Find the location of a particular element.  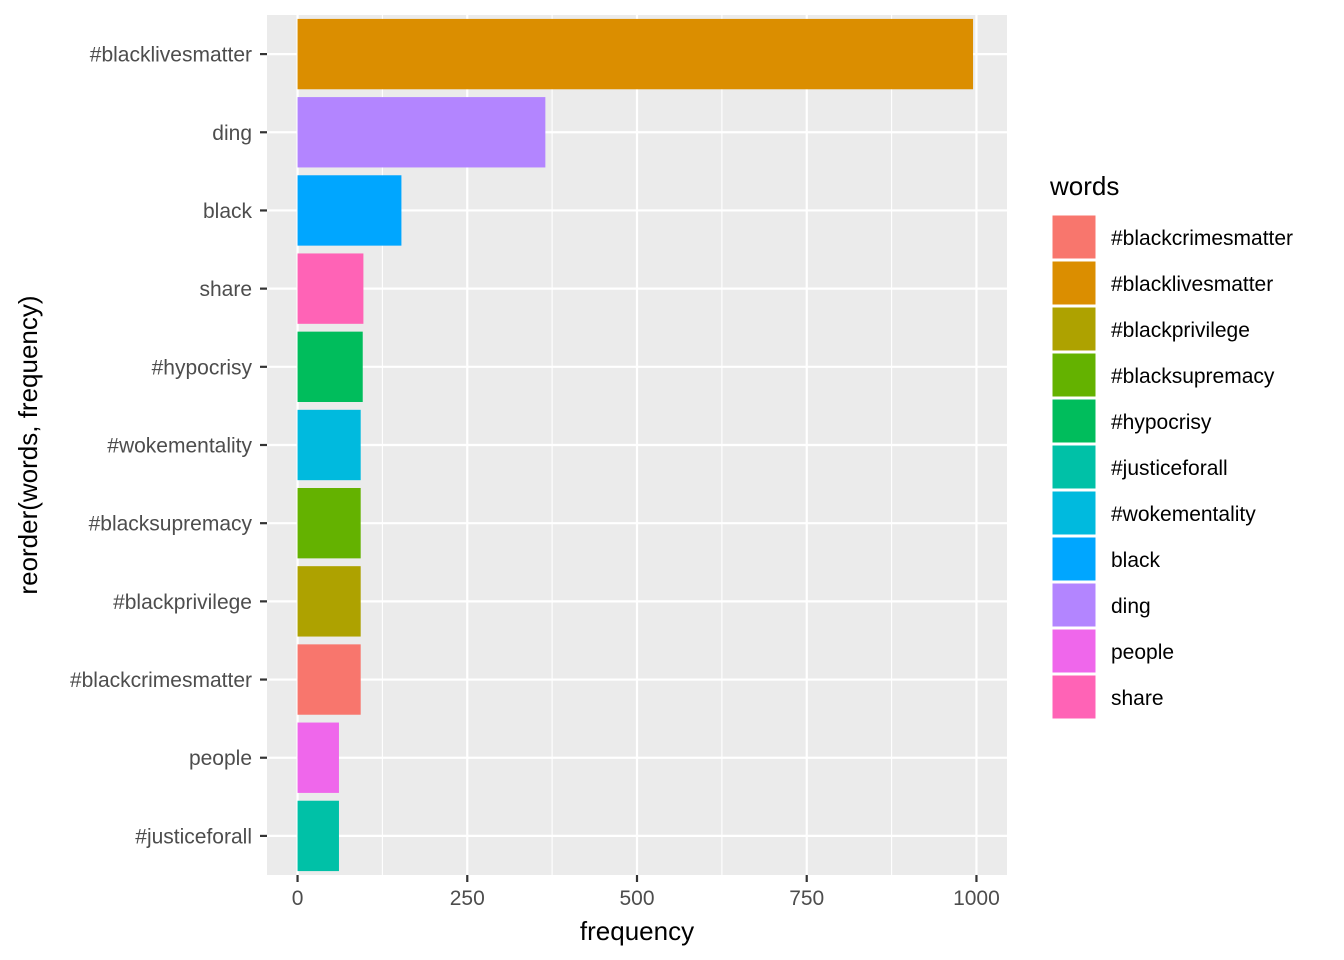

x-axis: 0 250 500 750 1000 is located at coordinates (646, 892).